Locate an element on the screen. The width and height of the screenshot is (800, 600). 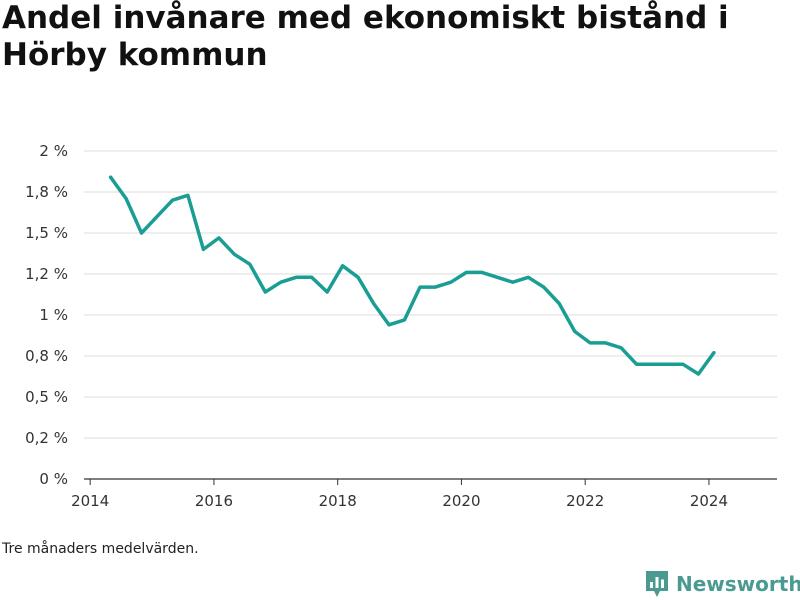
y-tick-label: 0,8 % is located at coordinates (46, 356).